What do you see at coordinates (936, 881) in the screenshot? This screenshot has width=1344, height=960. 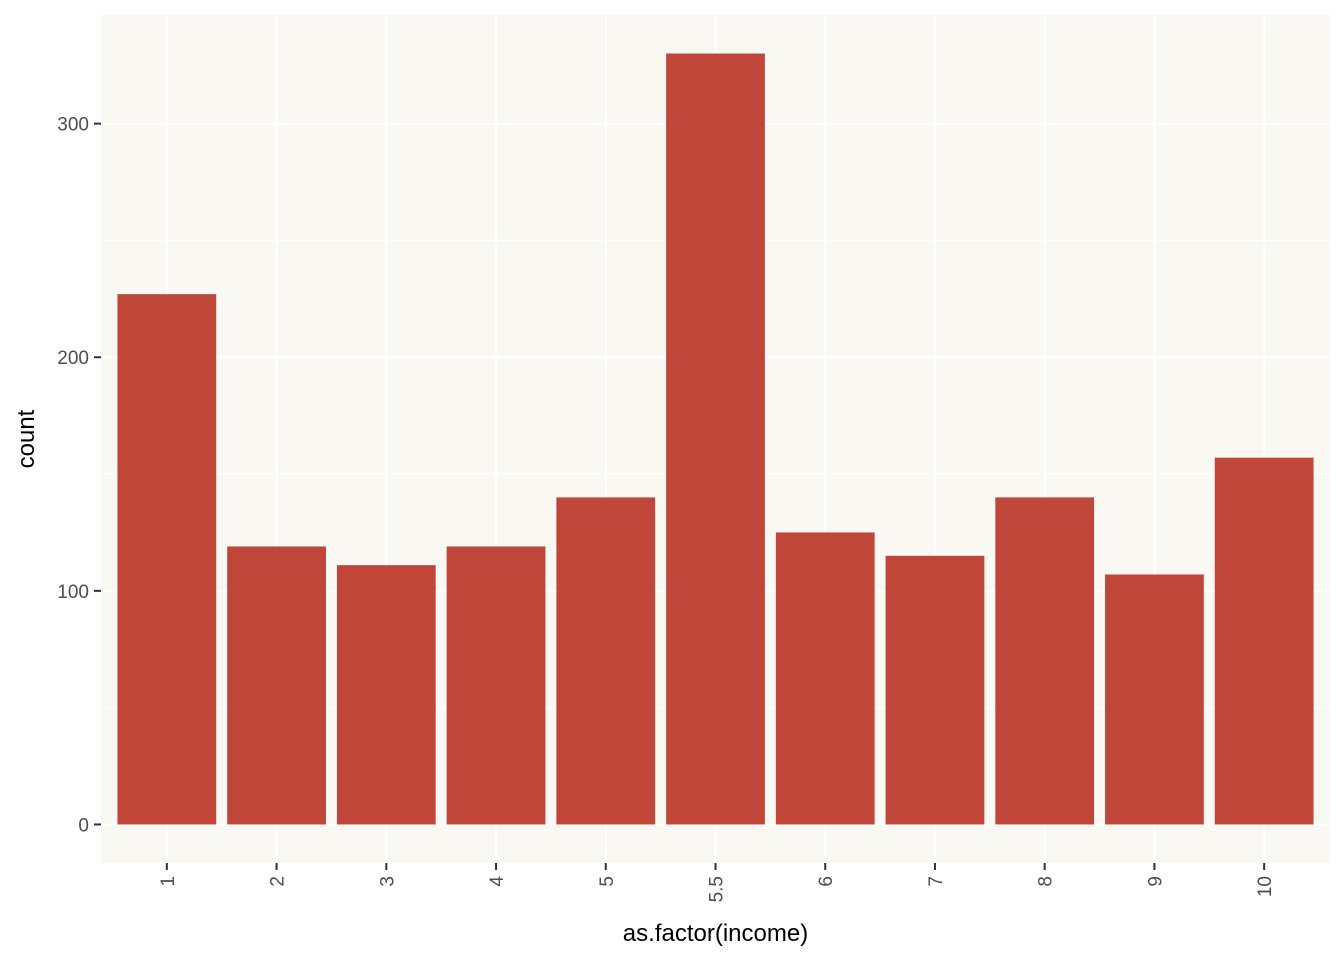 I see `x-tick-label: 7` at bounding box center [936, 881].